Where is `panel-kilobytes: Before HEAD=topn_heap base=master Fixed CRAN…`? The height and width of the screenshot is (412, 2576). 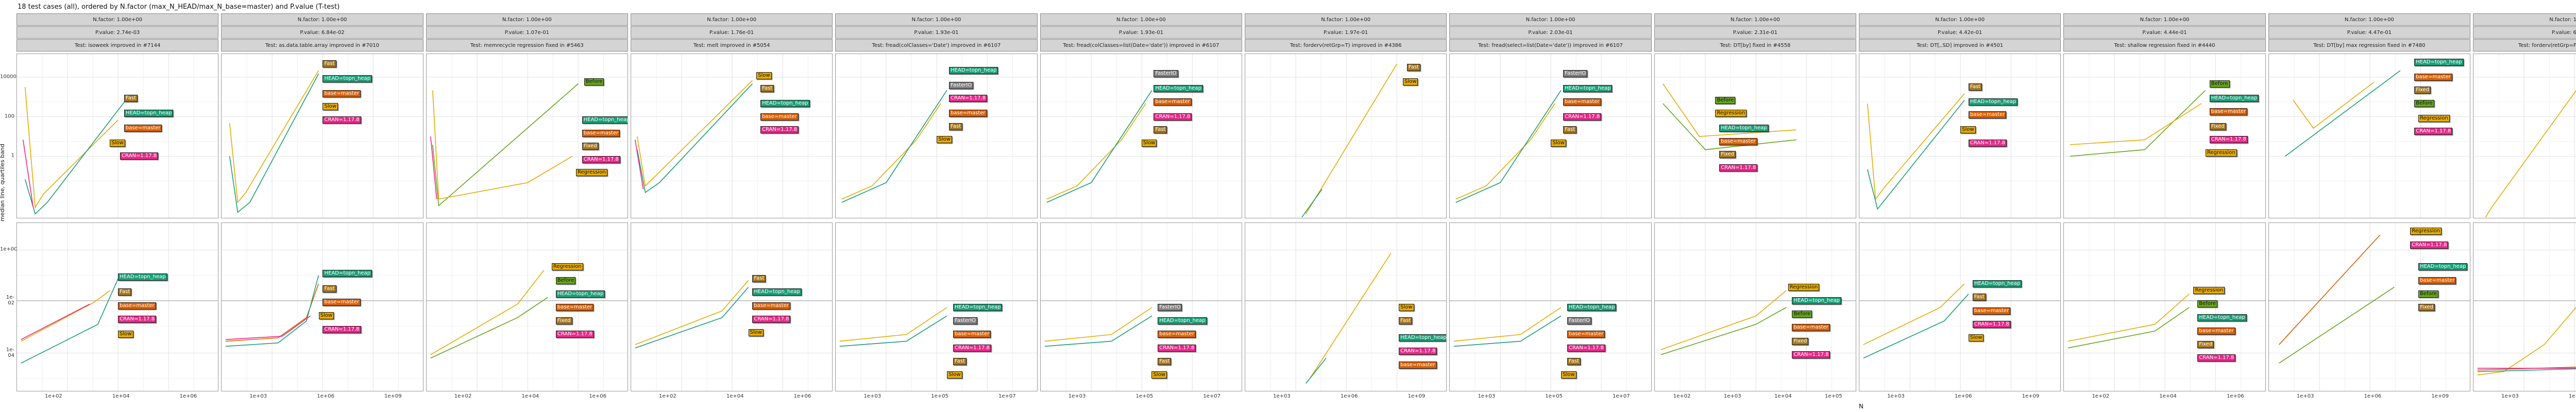 panel-kilobytes: Before HEAD=topn_heap base=master Fixed CRAN… is located at coordinates (527, 136).